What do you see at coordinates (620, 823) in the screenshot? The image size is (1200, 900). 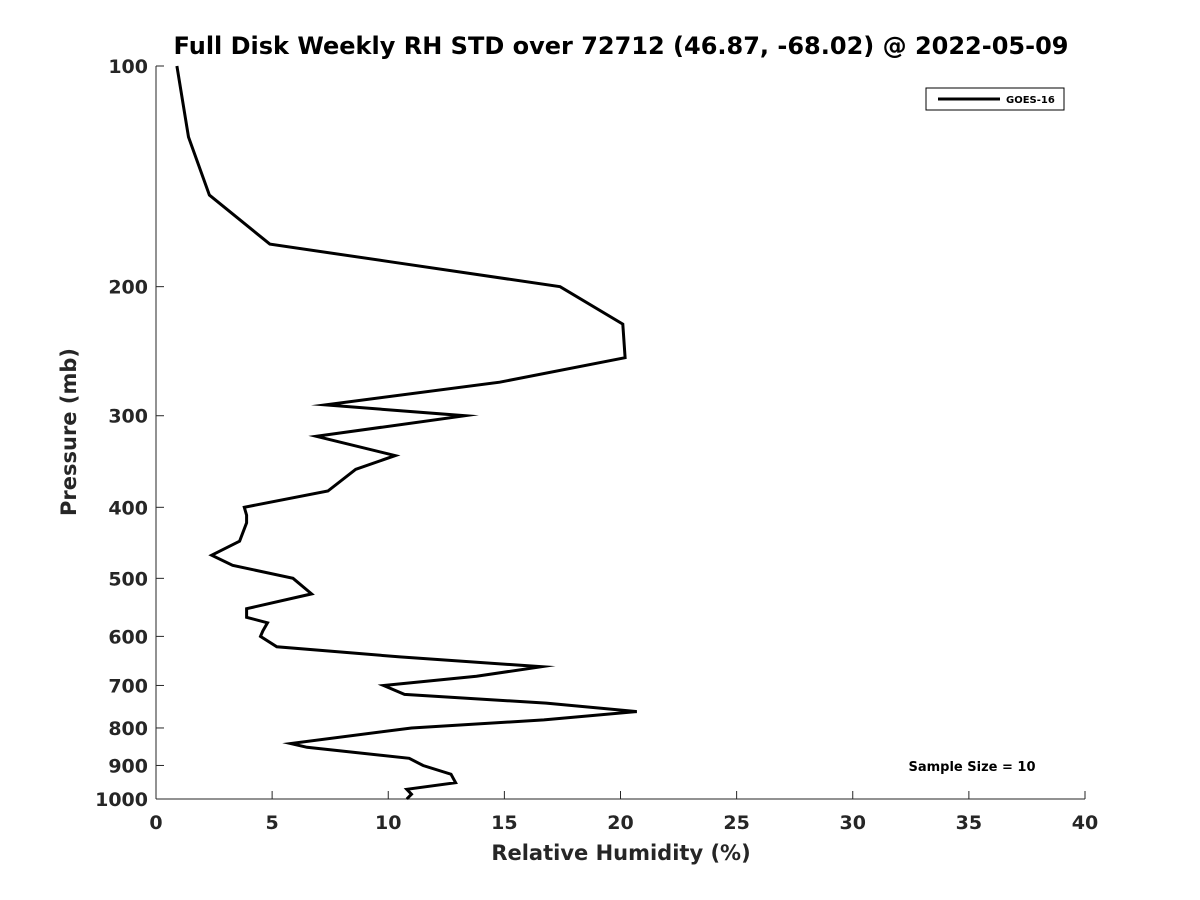 I see `x-tick-label: 20` at bounding box center [620, 823].